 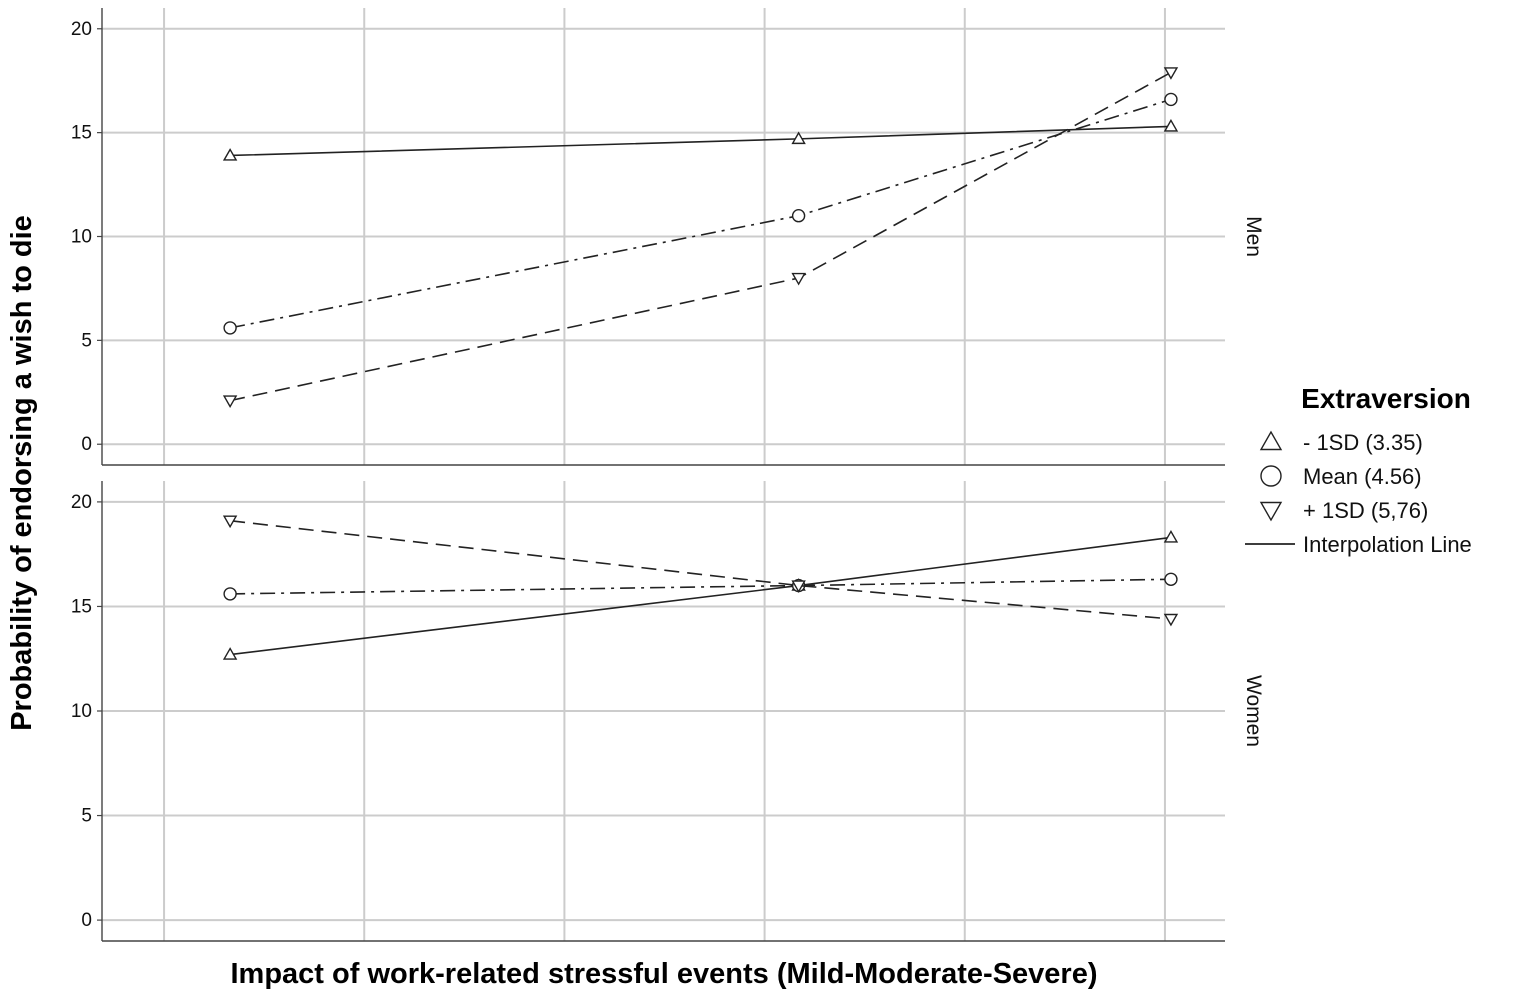 I want to click on facet-label-women: Women, so click(x=1253, y=711).